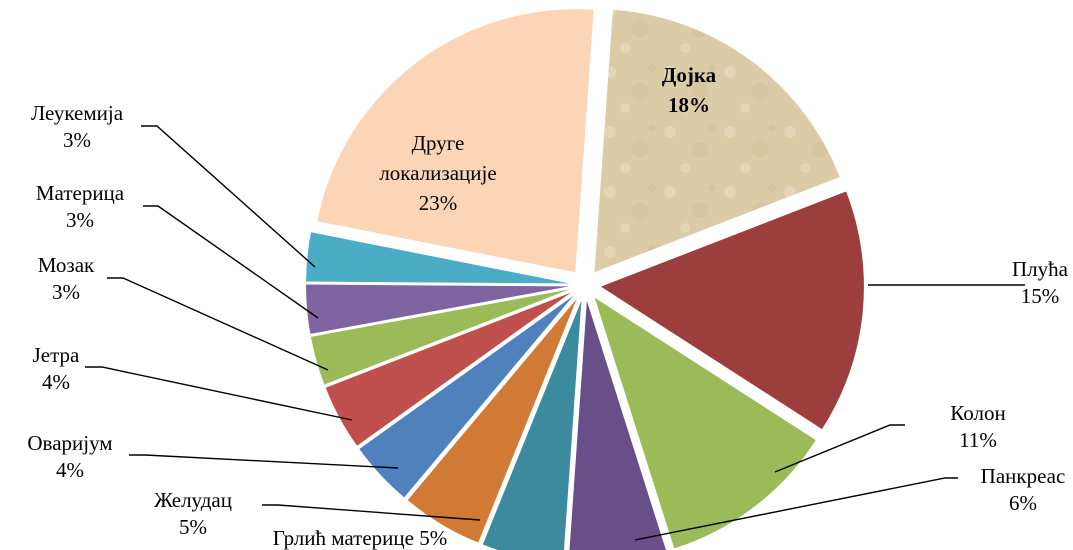 The height and width of the screenshot is (550, 1073). I want to click on slice-value-дојка: 18%, so click(689, 105).